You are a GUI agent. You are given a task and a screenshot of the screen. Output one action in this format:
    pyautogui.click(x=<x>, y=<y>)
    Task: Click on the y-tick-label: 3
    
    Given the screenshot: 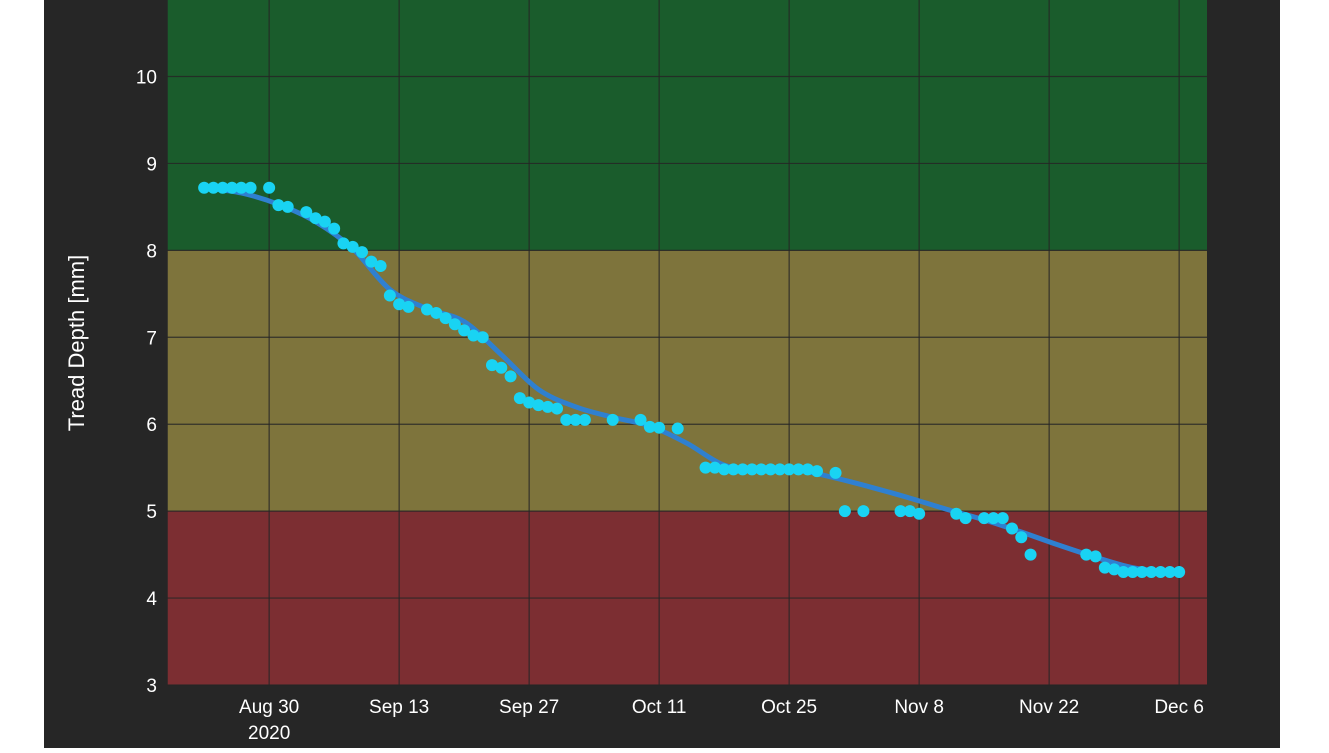 What is the action you would take?
    pyautogui.click(x=151, y=686)
    